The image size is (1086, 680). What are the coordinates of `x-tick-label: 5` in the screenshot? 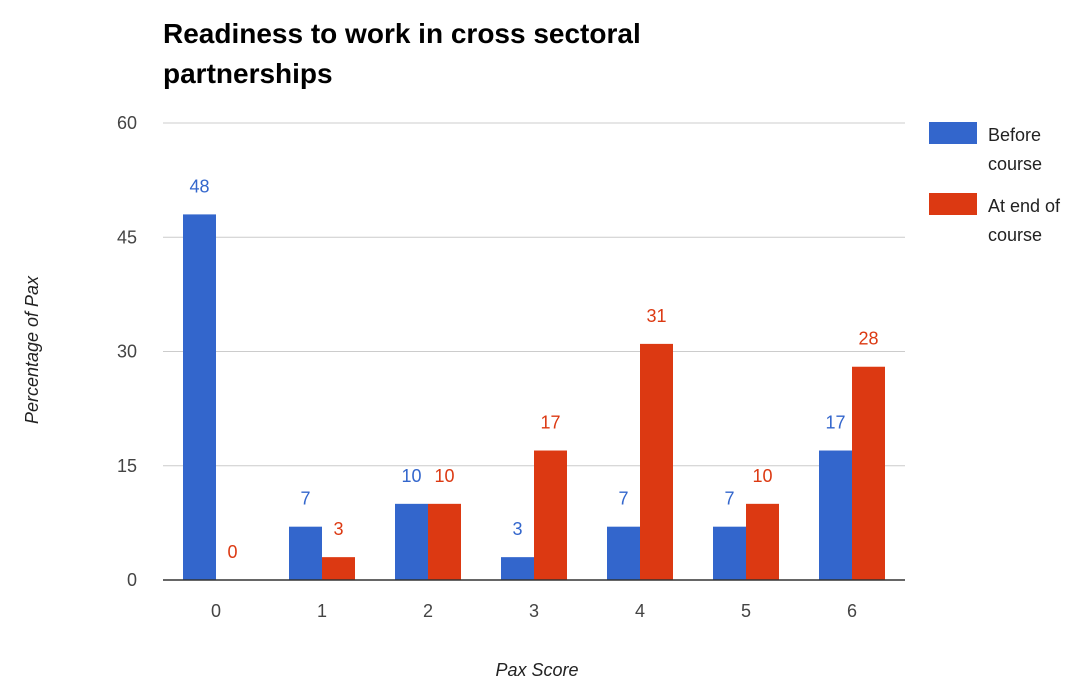 It's located at (746, 611).